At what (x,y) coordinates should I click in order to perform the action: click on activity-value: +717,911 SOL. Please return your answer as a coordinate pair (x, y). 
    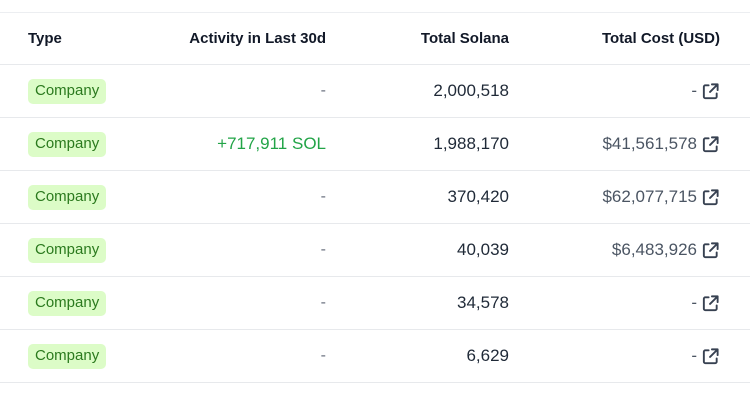
    Looking at the image, I should click on (271, 143).